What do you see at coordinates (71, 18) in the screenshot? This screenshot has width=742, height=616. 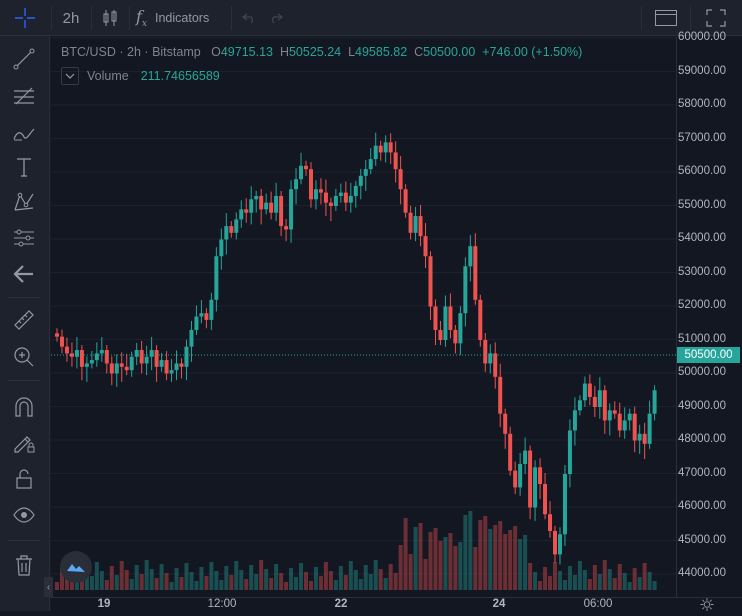 I see `interval-button: 2h` at bounding box center [71, 18].